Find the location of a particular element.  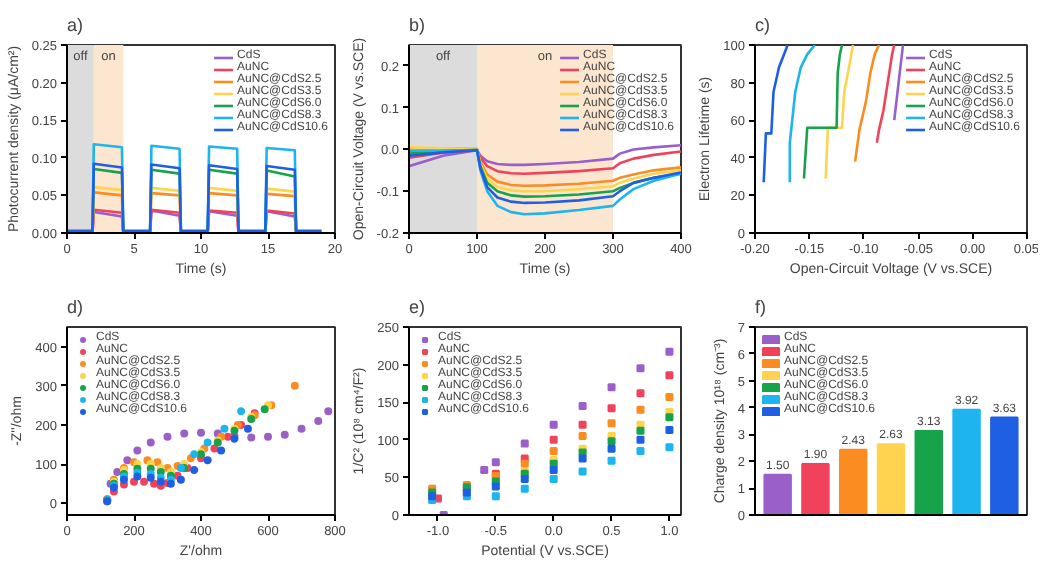

chart-title: d) is located at coordinates (75, 307).